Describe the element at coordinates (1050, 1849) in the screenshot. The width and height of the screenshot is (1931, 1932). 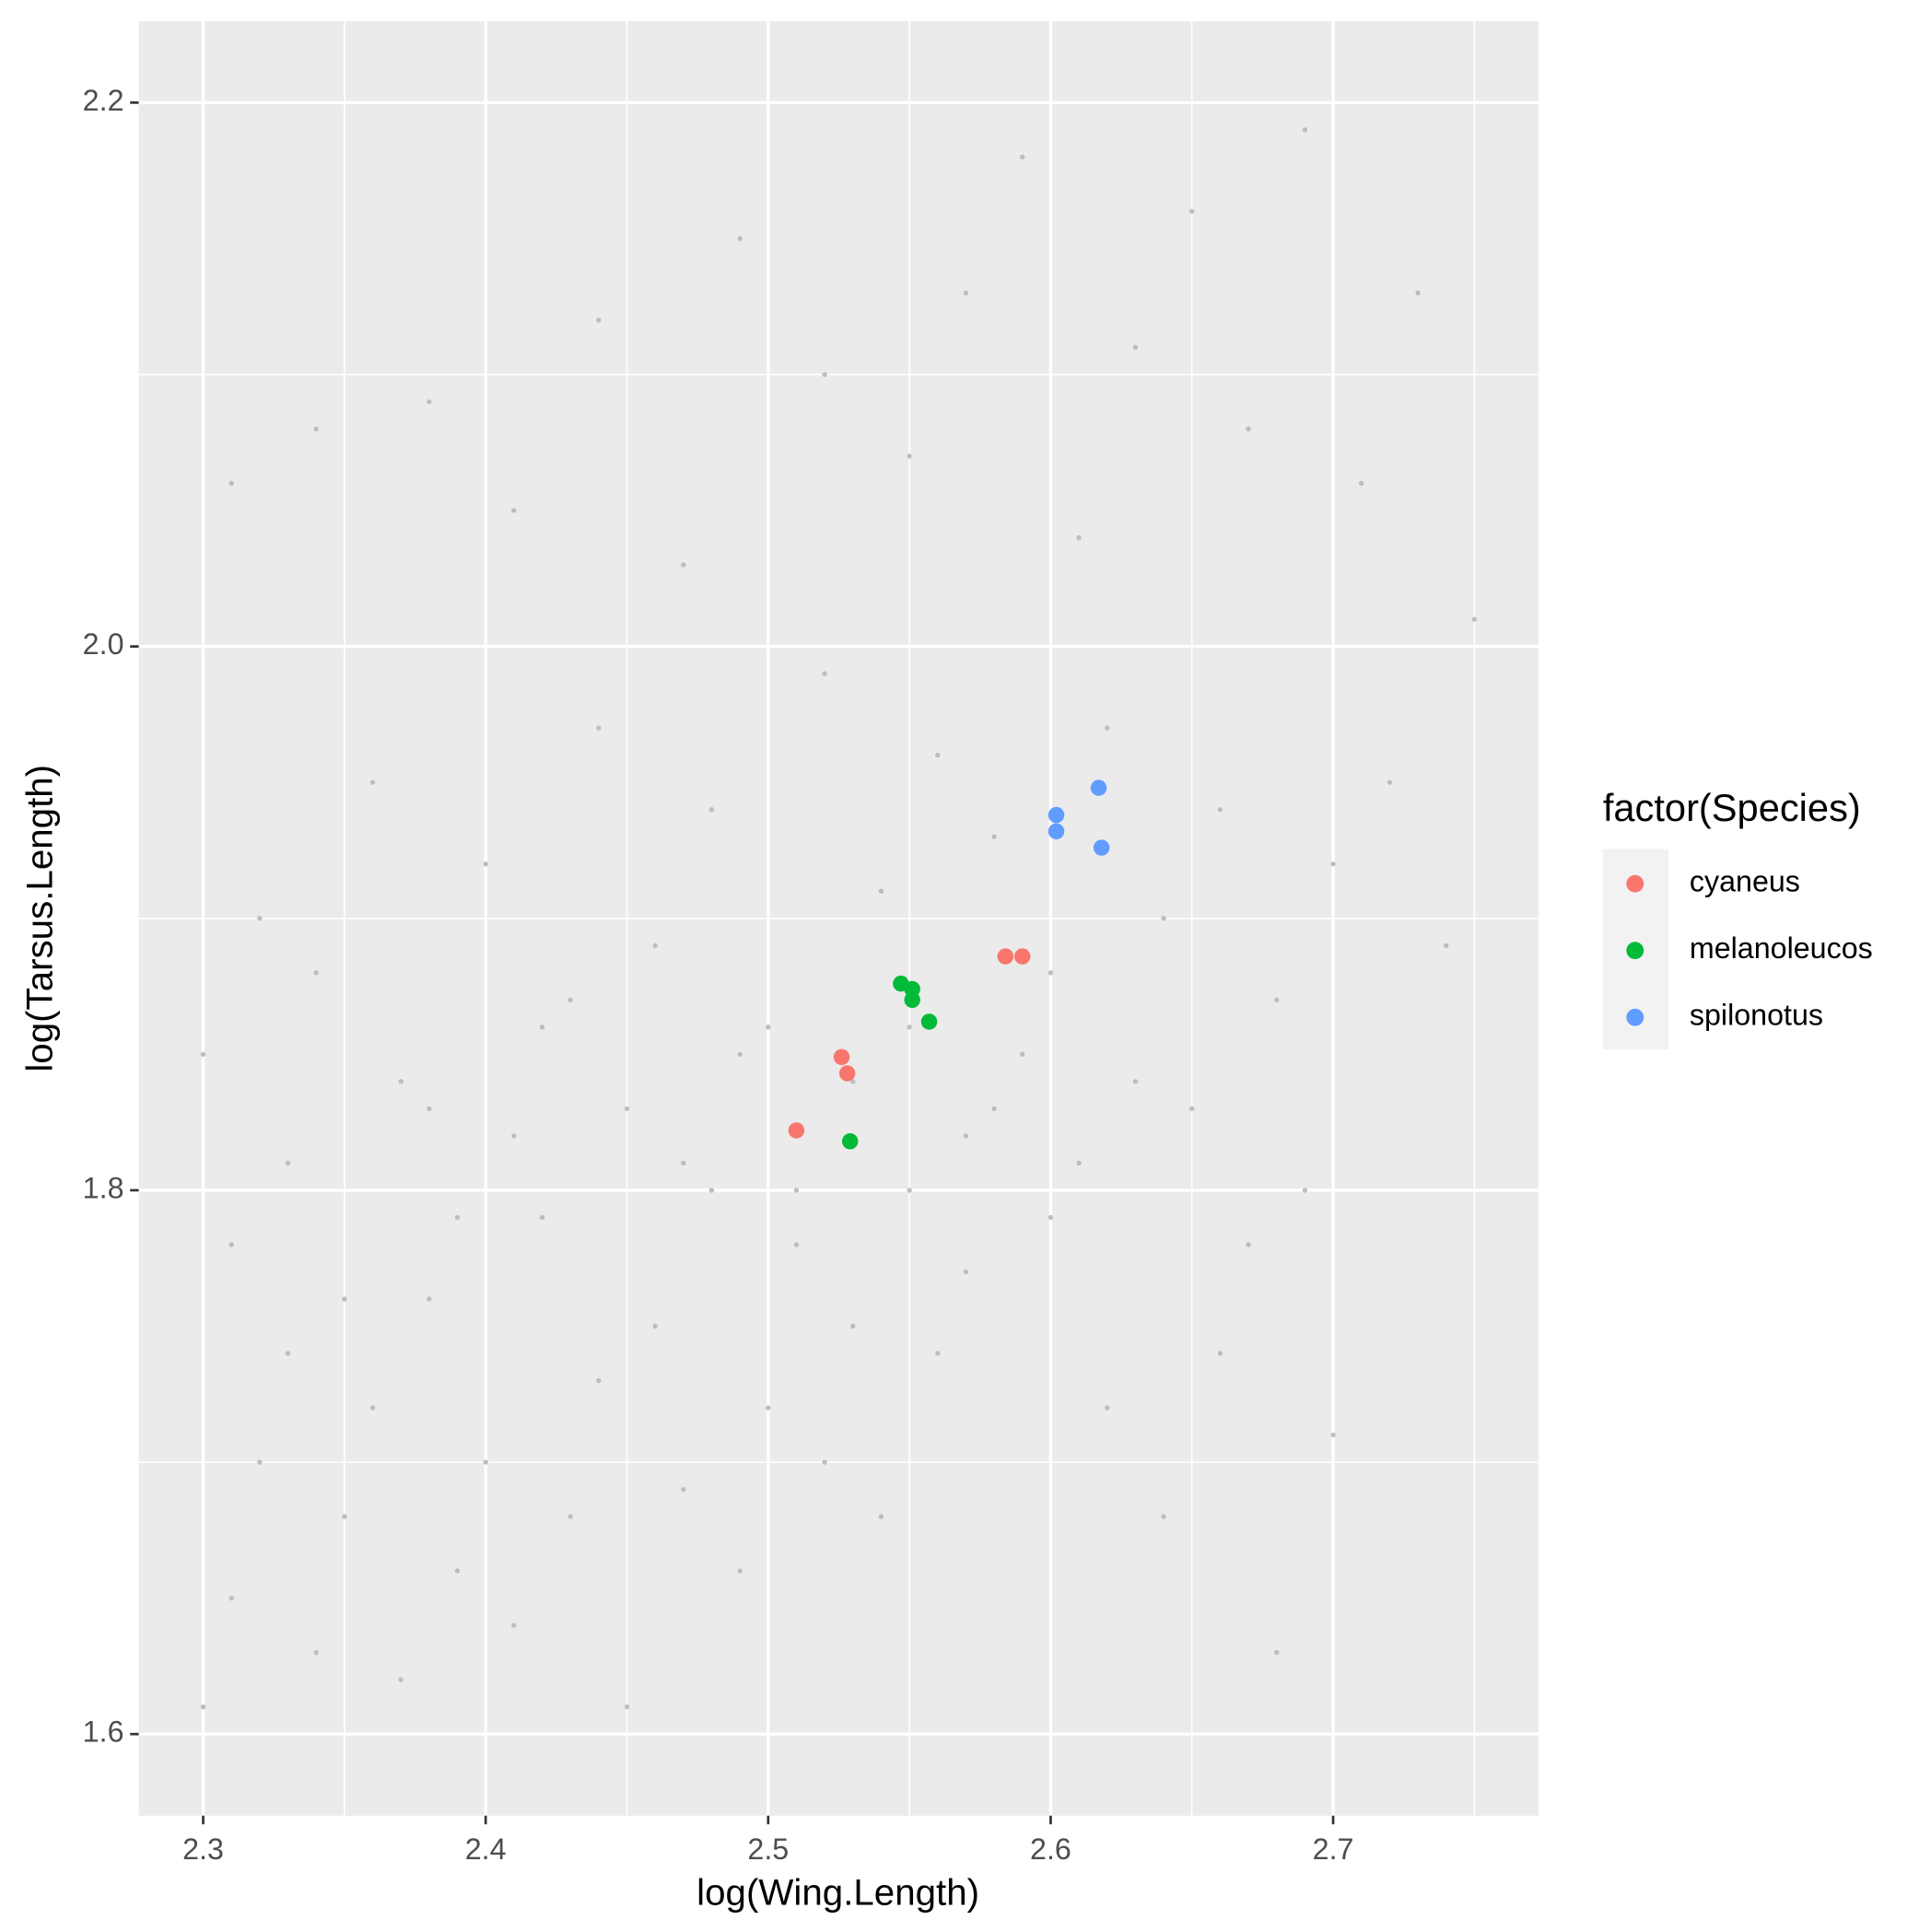
I see `x-tick-label: 2.6` at that location.